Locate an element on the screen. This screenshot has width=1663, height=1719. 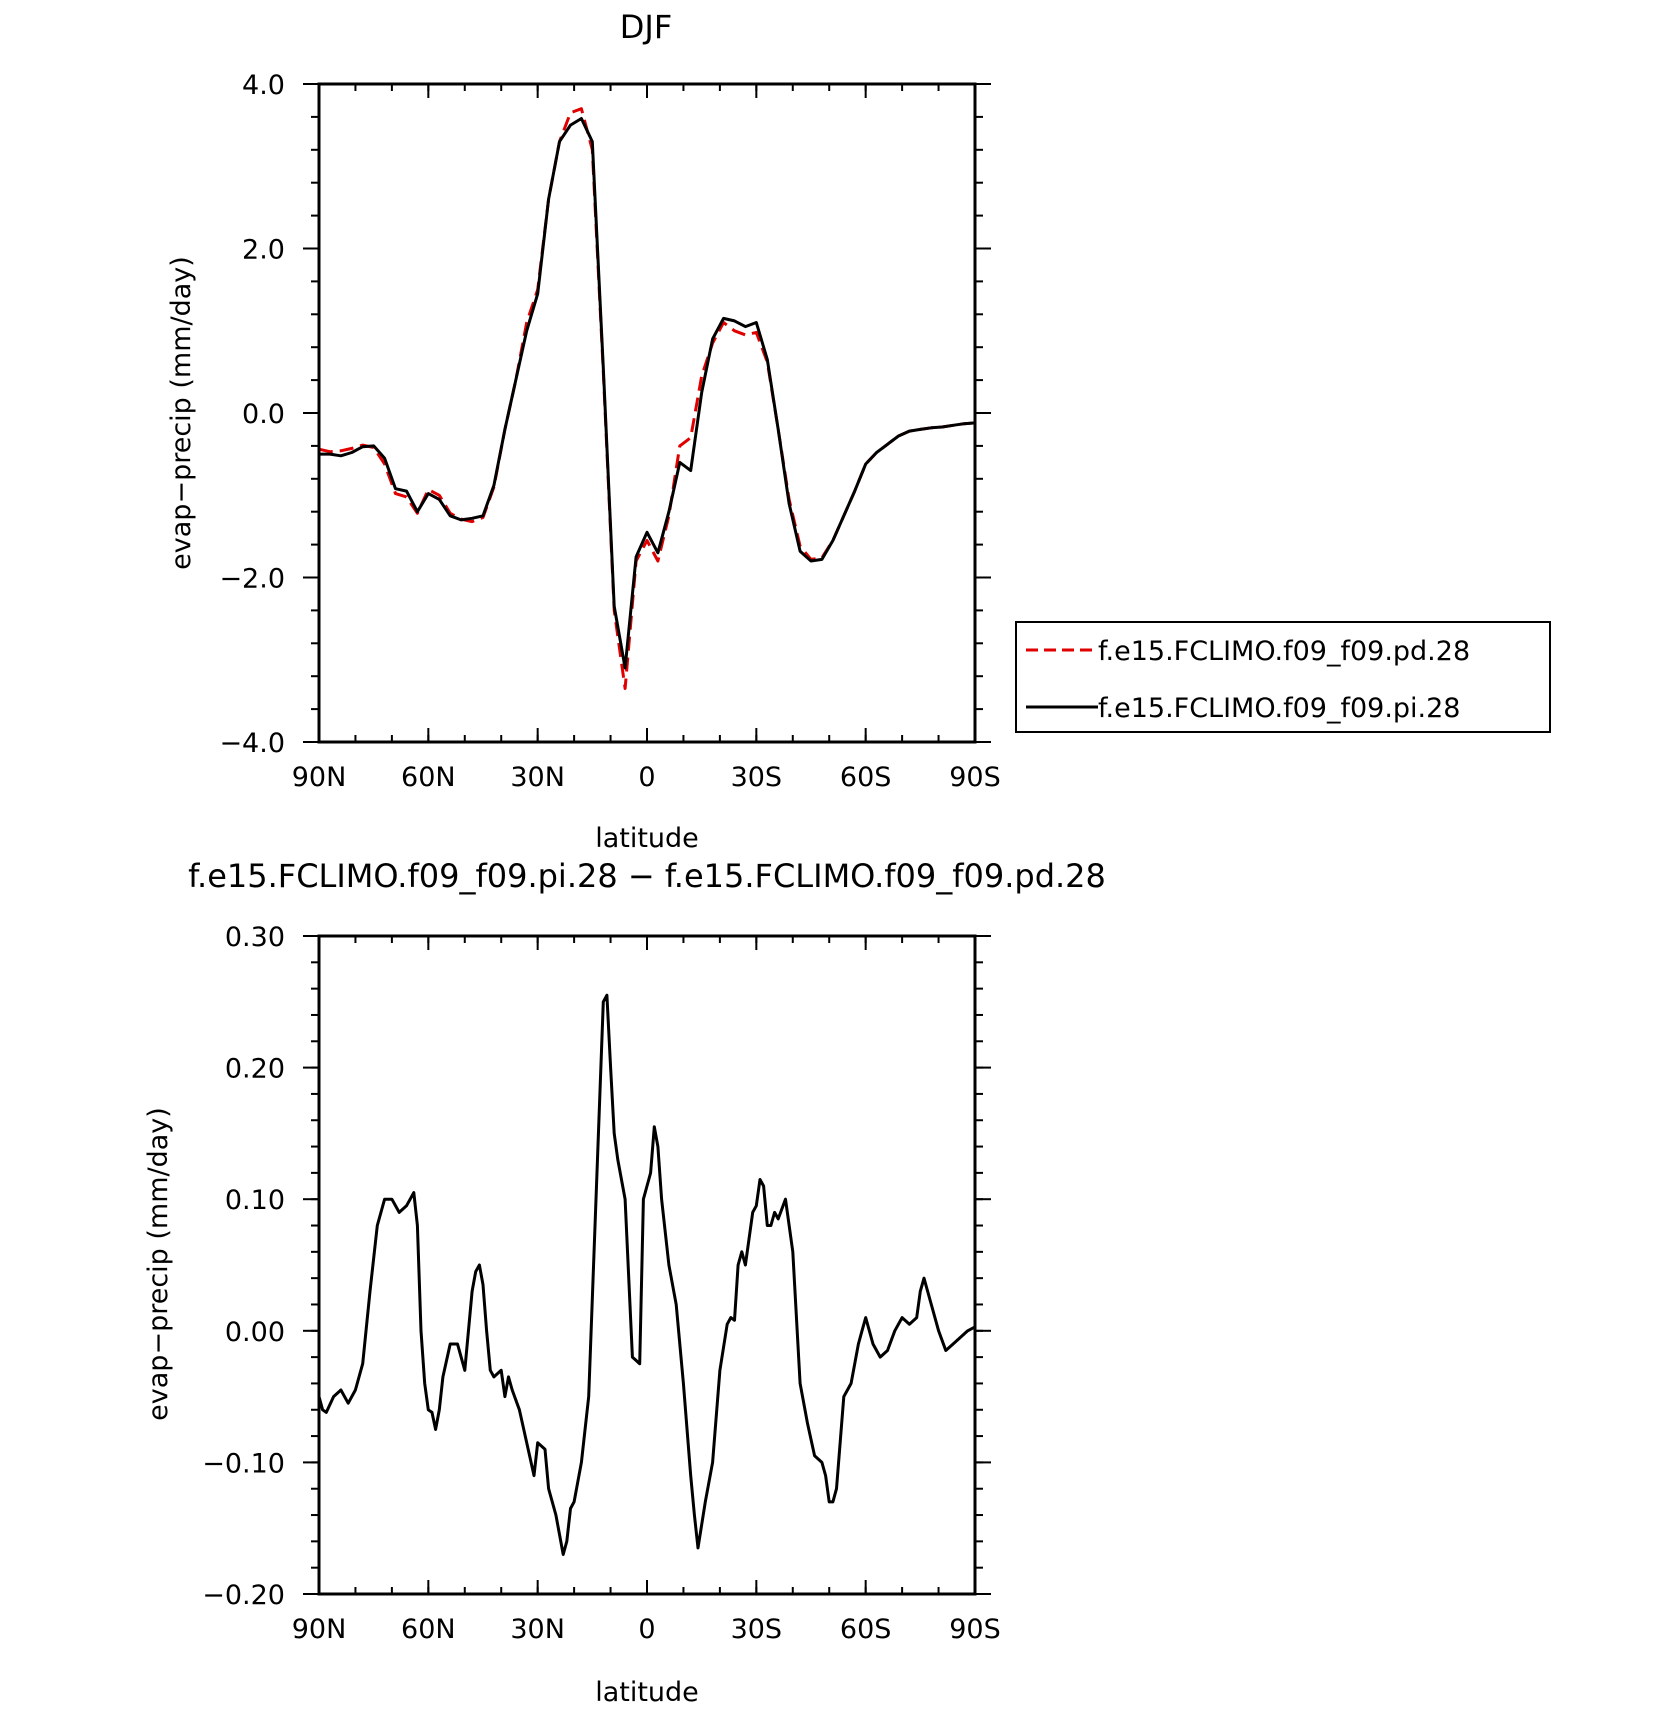
y-tick-label: −0.10 is located at coordinates (243, 1463).